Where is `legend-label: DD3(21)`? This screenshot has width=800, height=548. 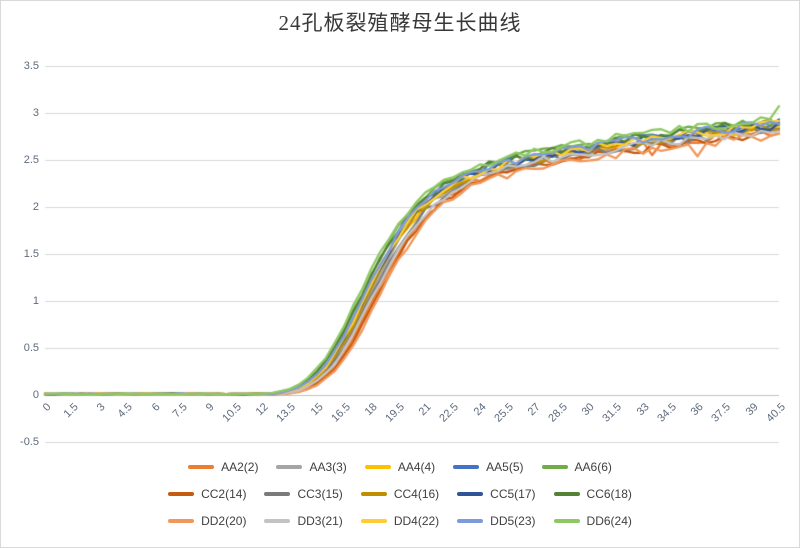
legend-label: DD3(21) is located at coordinates (320, 520).